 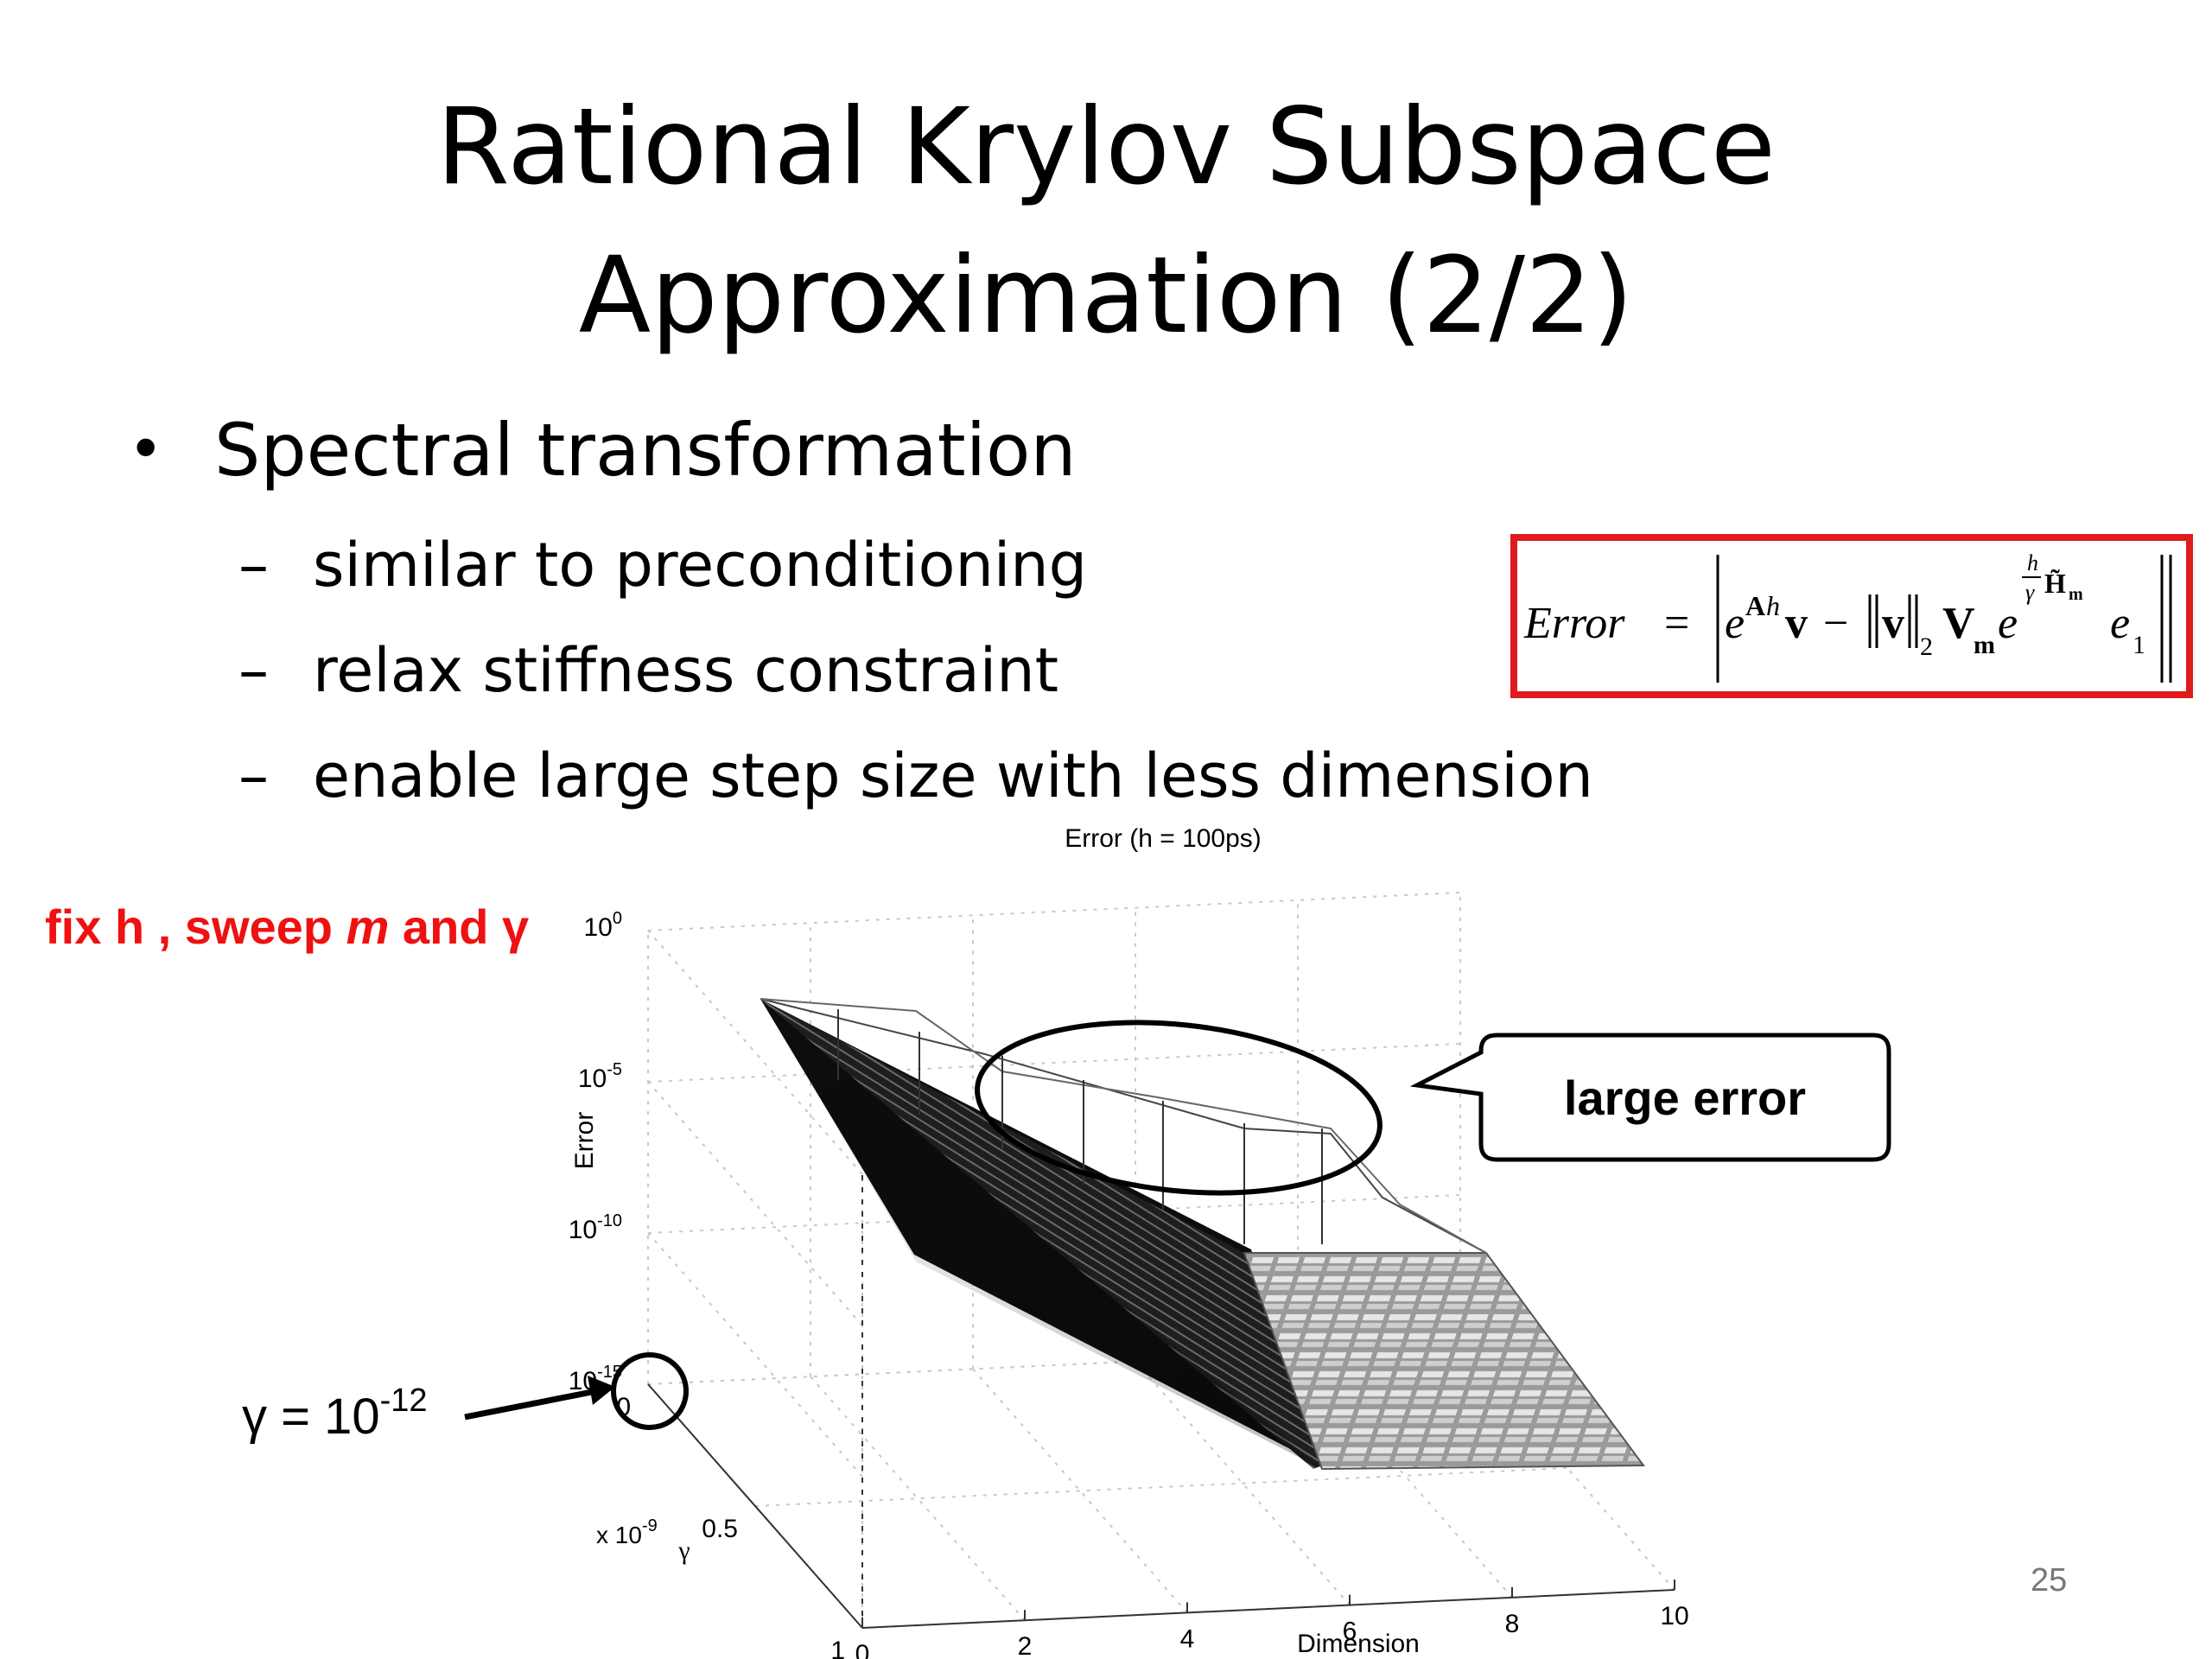 What do you see at coordinates (2049, 1580) in the screenshot?
I see `page-number: 25` at bounding box center [2049, 1580].